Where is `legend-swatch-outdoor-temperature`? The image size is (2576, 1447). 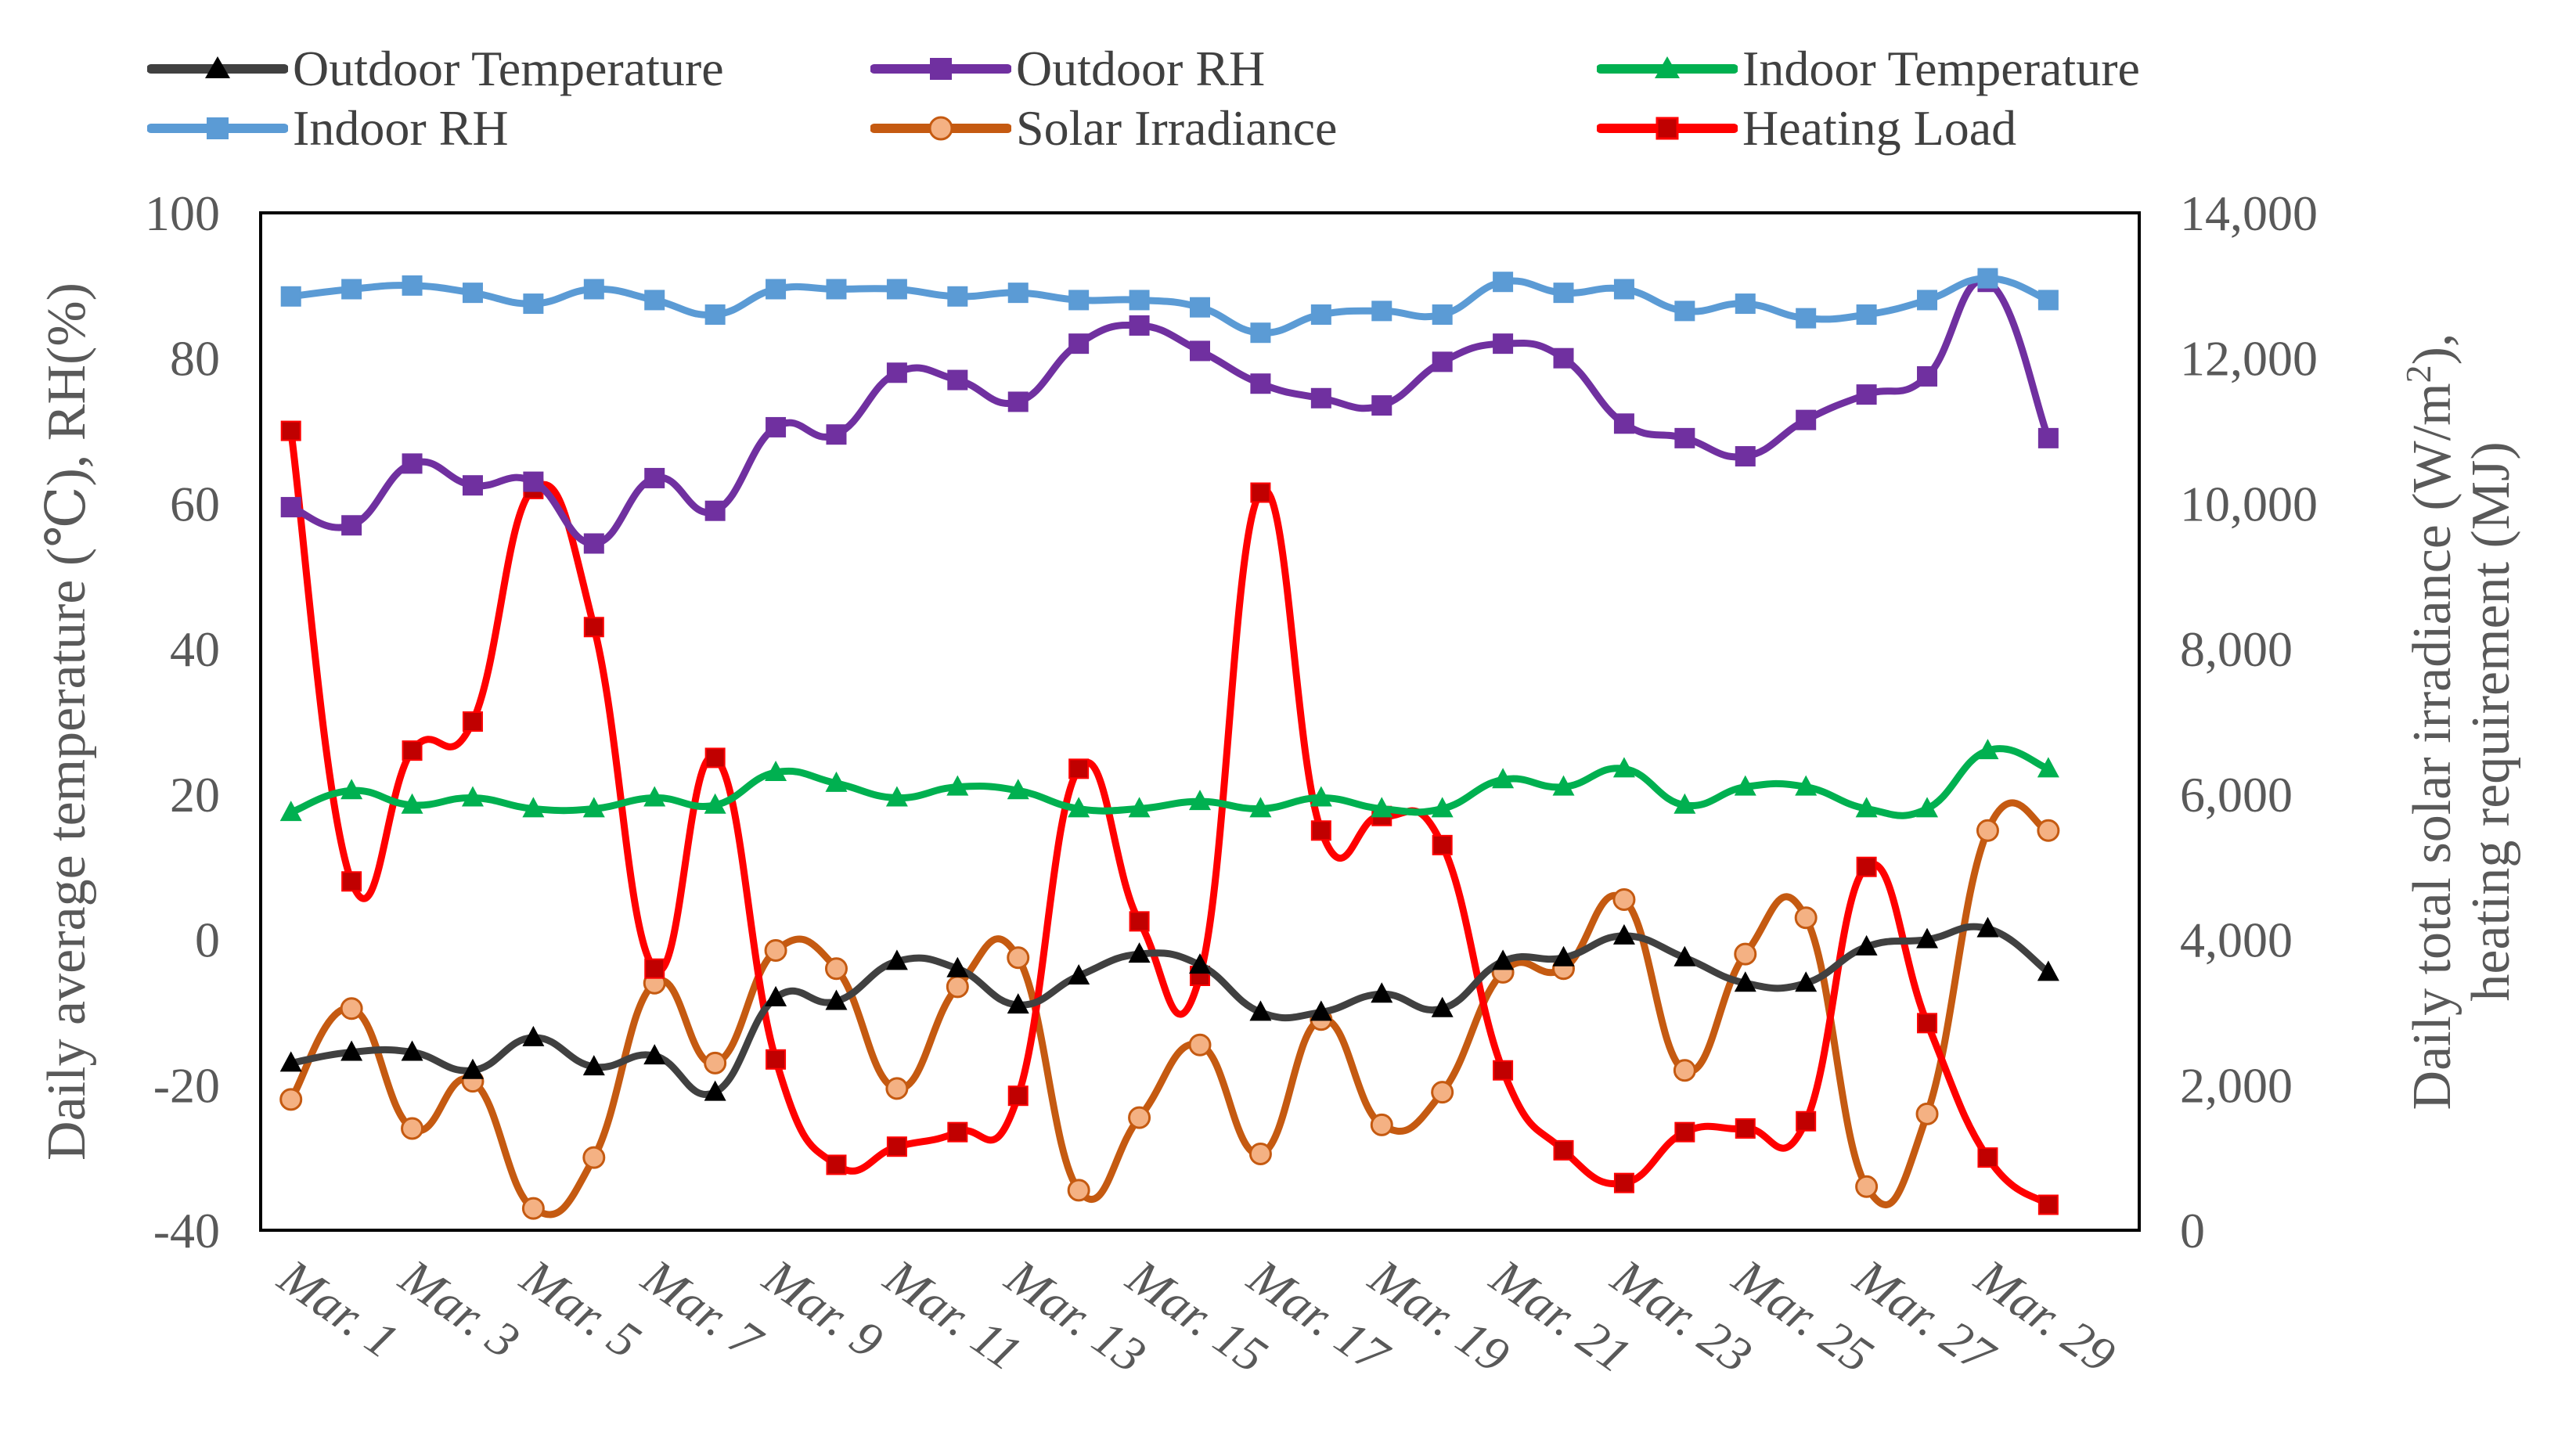
legend-swatch-outdoor-temperature is located at coordinates (217, 67).